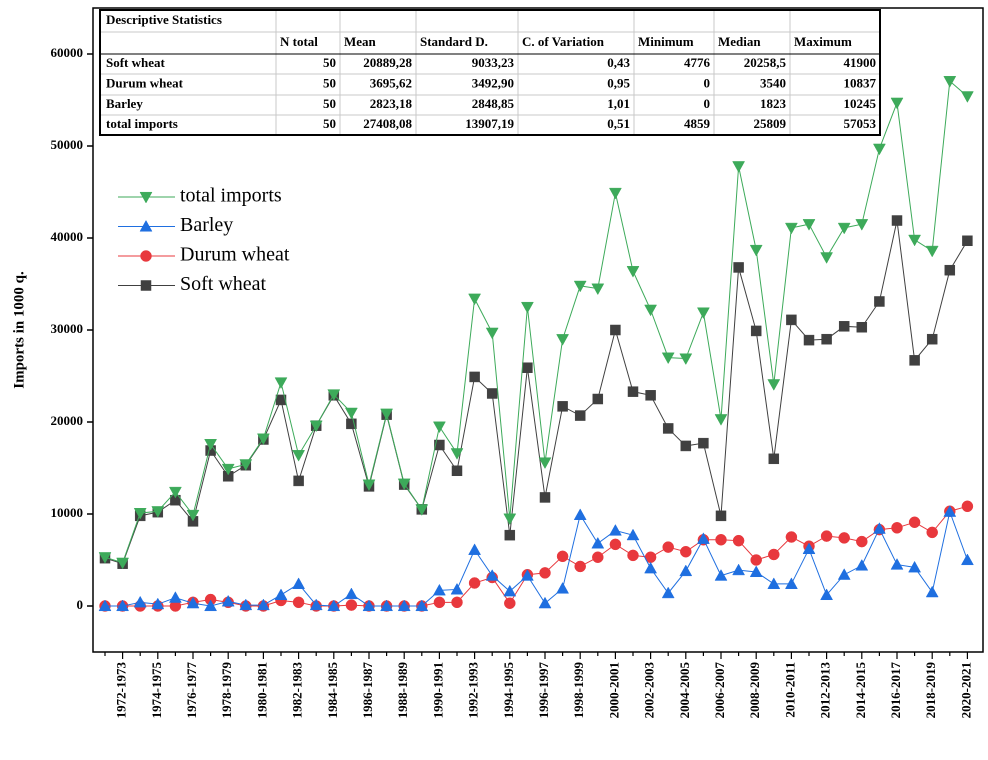 This screenshot has height=760, width=988. What do you see at coordinates (739, 41) in the screenshot?
I see `table-header: Median` at bounding box center [739, 41].